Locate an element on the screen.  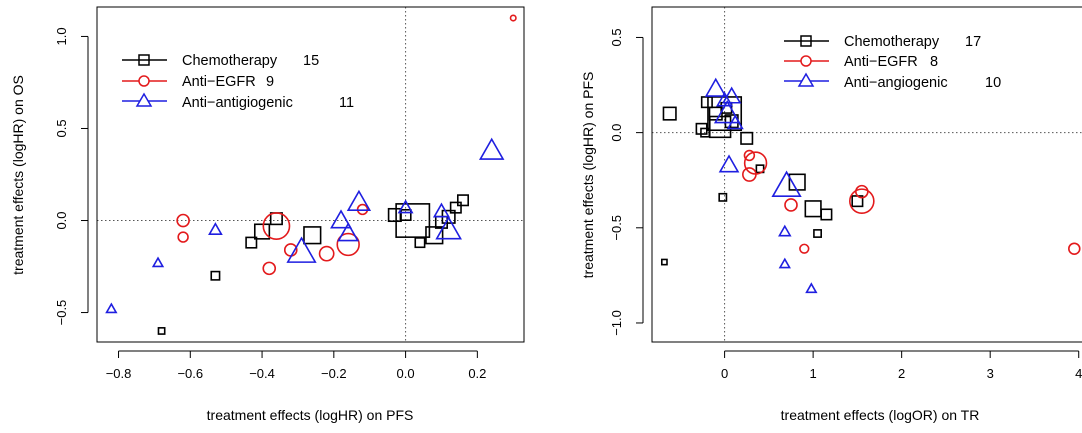
left-x-tick-label: −0.2 is located at coordinates (334, 373).